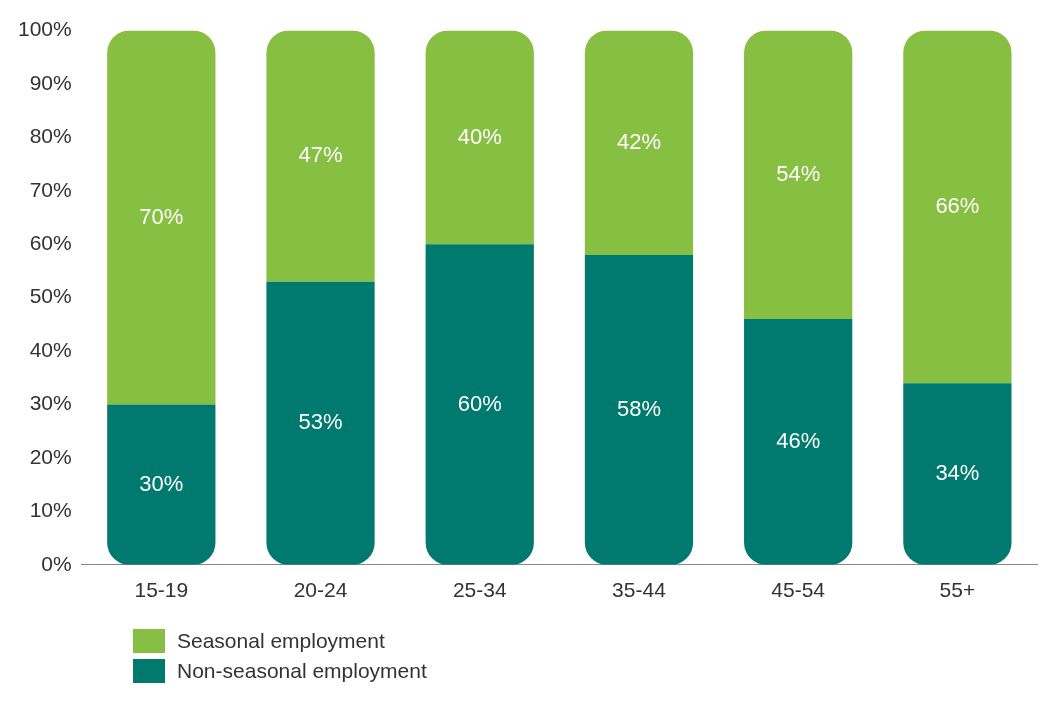 The width and height of the screenshot is (1055, 706). Describe the element at coordinates (50, 189) in the screenshot. I see `y-tick-label: 70%` at that location.